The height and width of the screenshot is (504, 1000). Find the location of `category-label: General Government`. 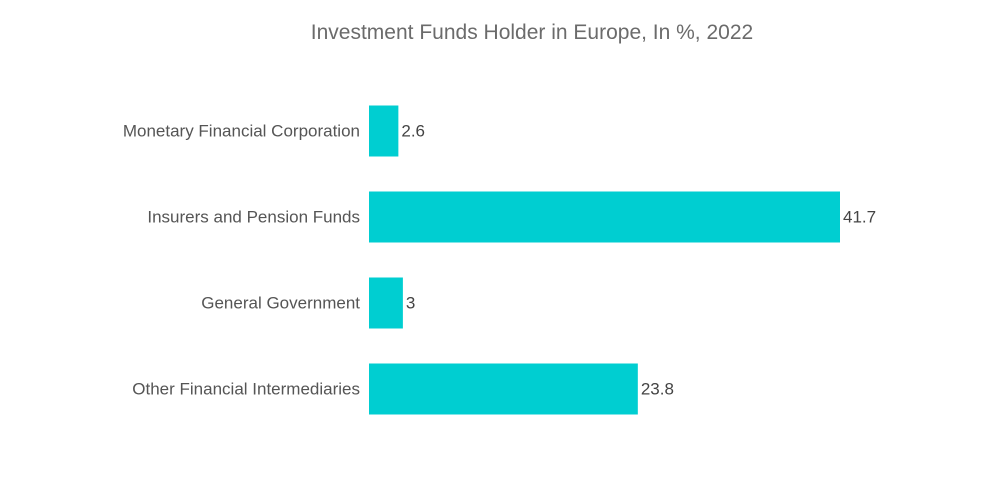

category-label: General Government is located at coordinates (280, 303).